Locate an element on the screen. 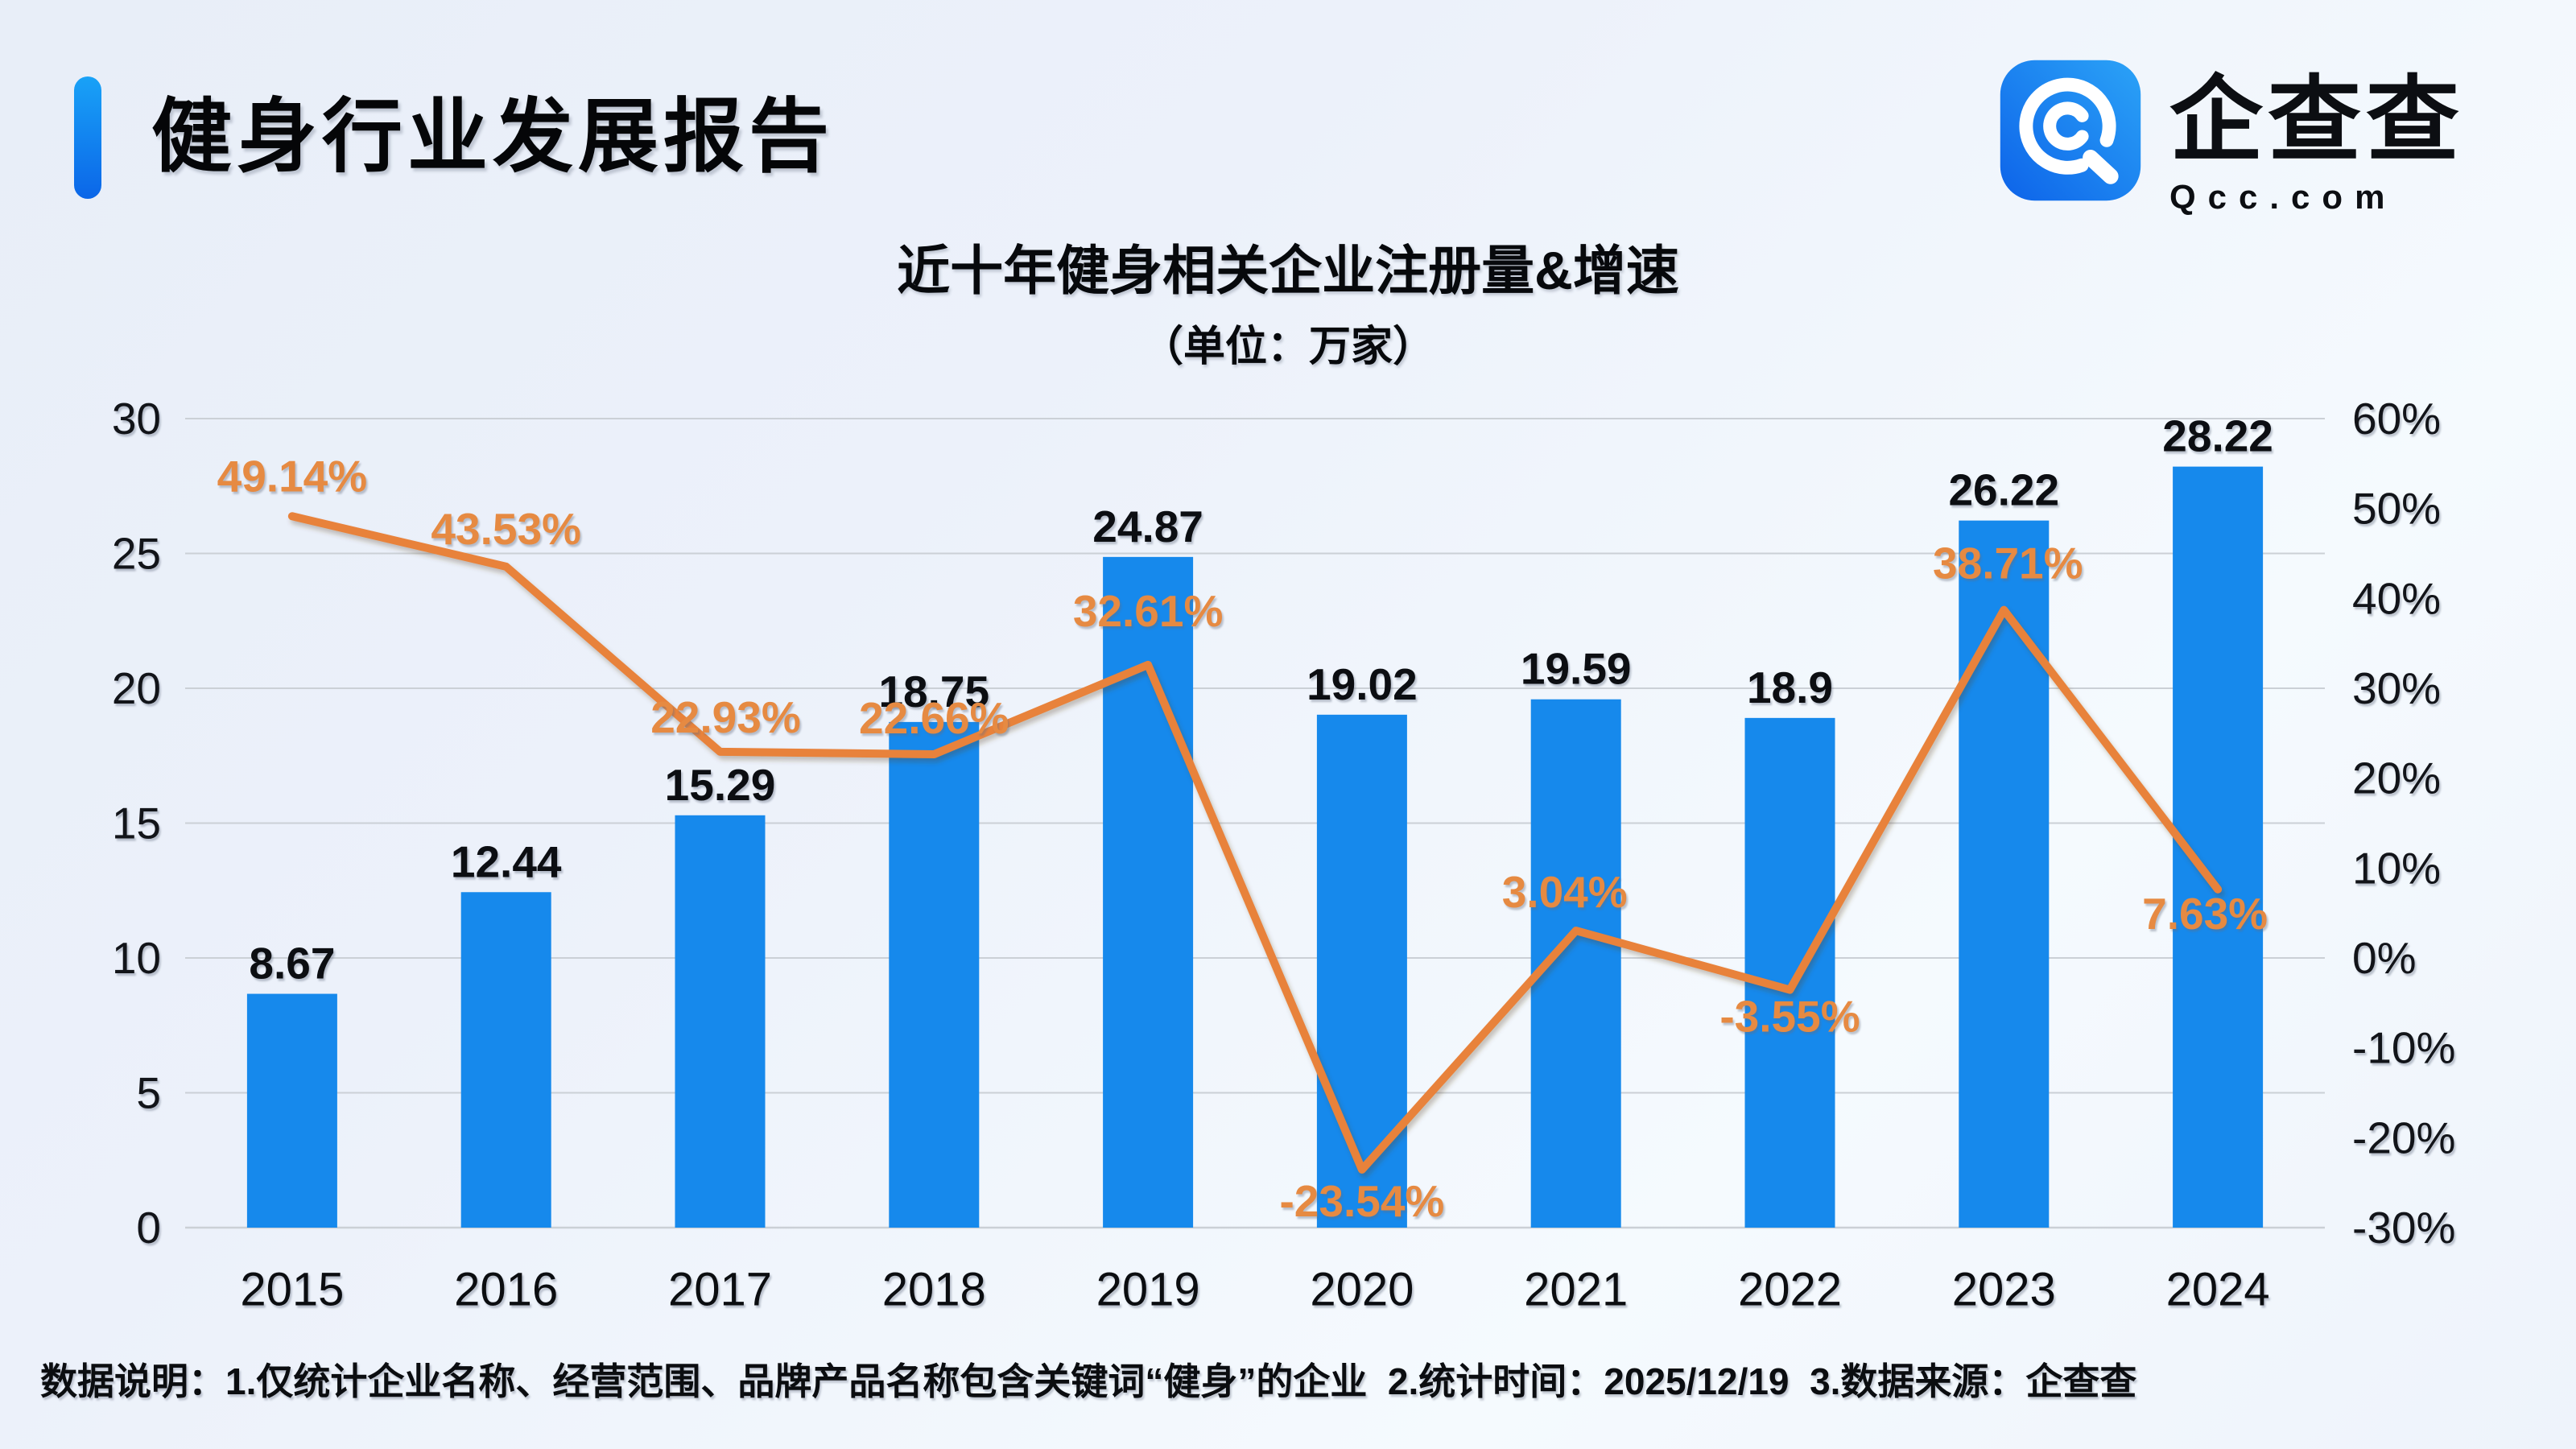 This screenshot has height=1449, width=2576. x-axis-label-2021: 2021 is located at coordinates (1576, 1290).